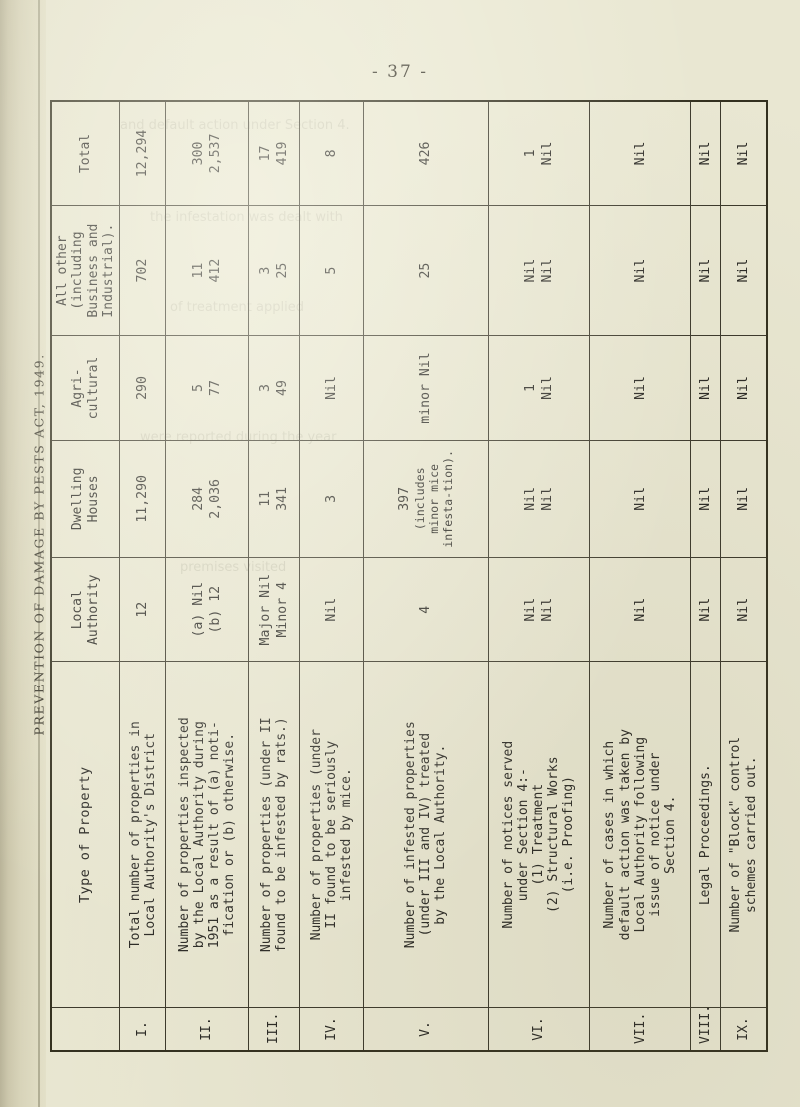  I want to click on row-numeral: II., so click(207, 1029).